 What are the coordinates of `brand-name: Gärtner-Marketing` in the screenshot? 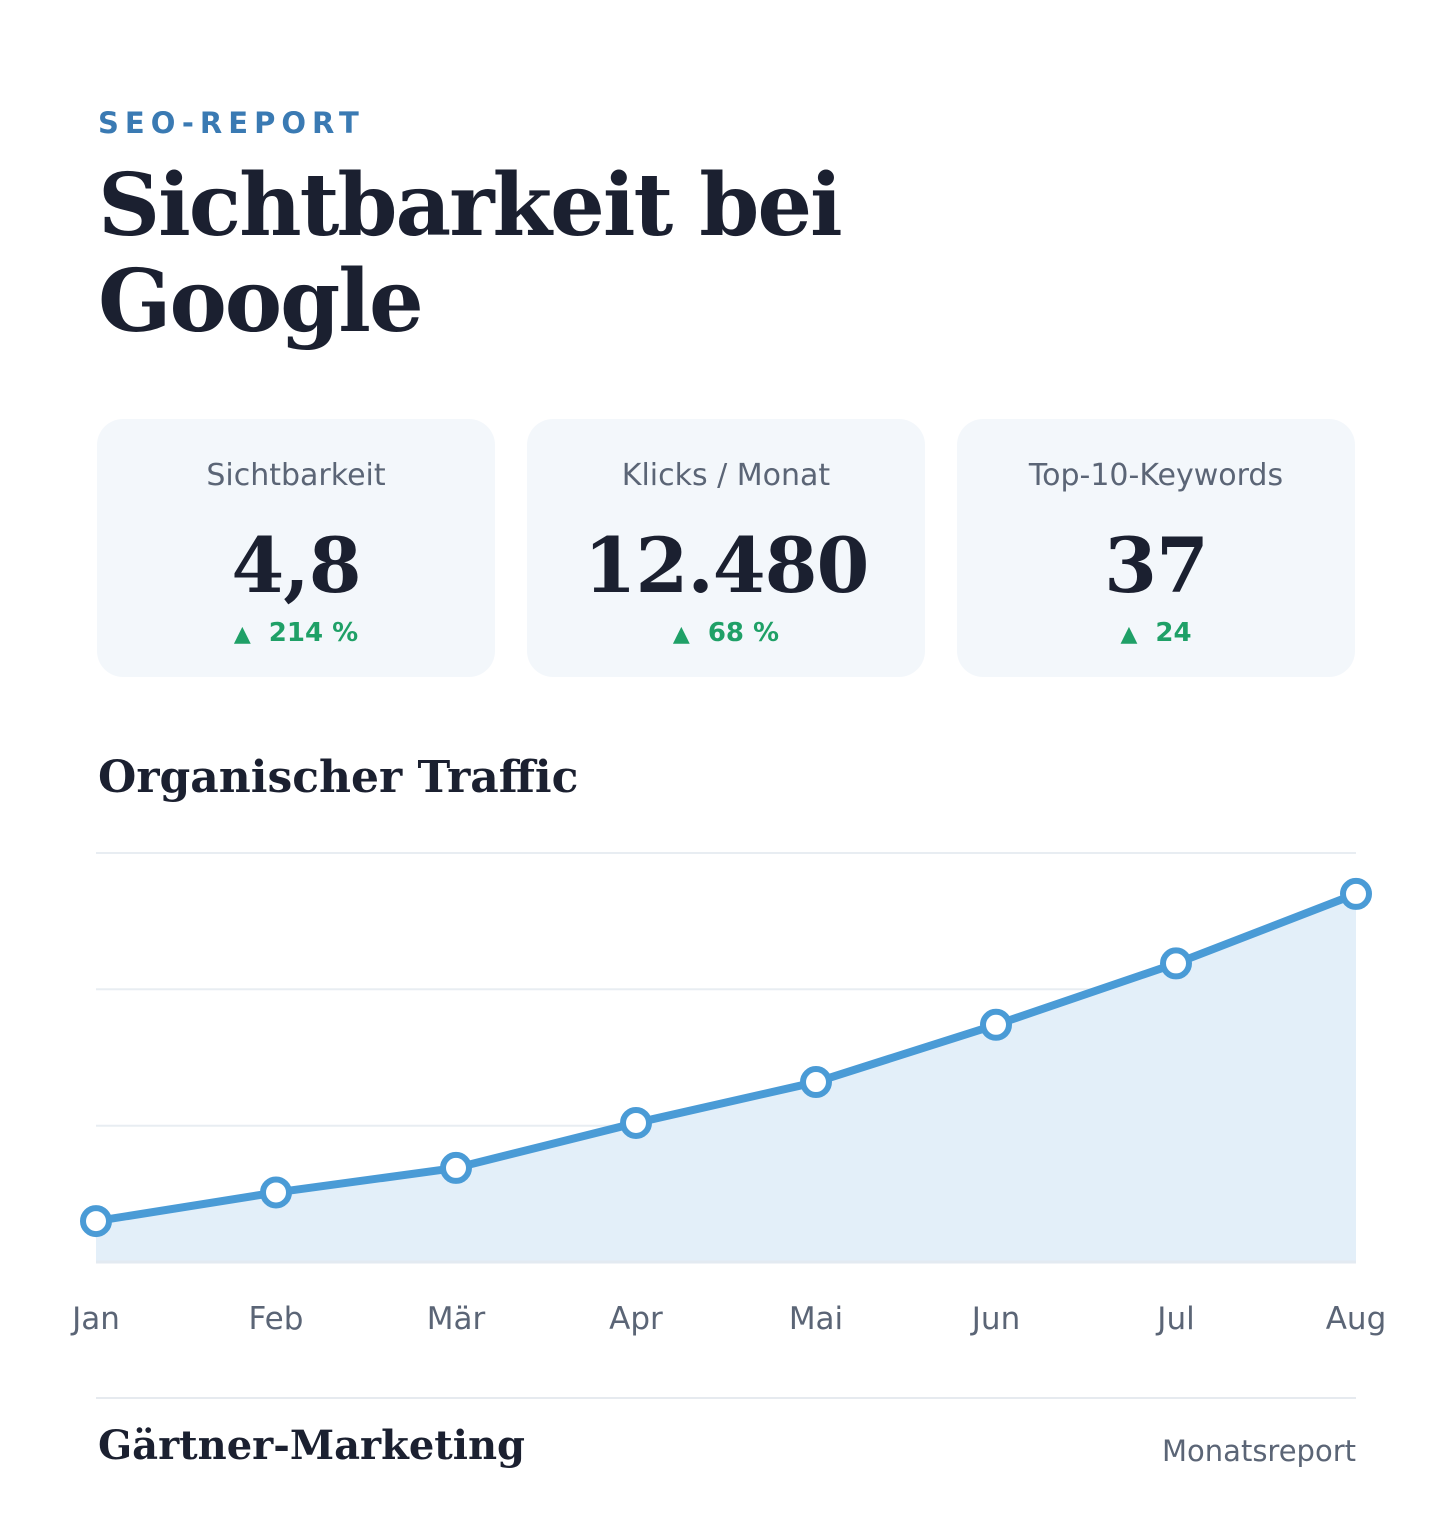 It's located at (311, 1445).